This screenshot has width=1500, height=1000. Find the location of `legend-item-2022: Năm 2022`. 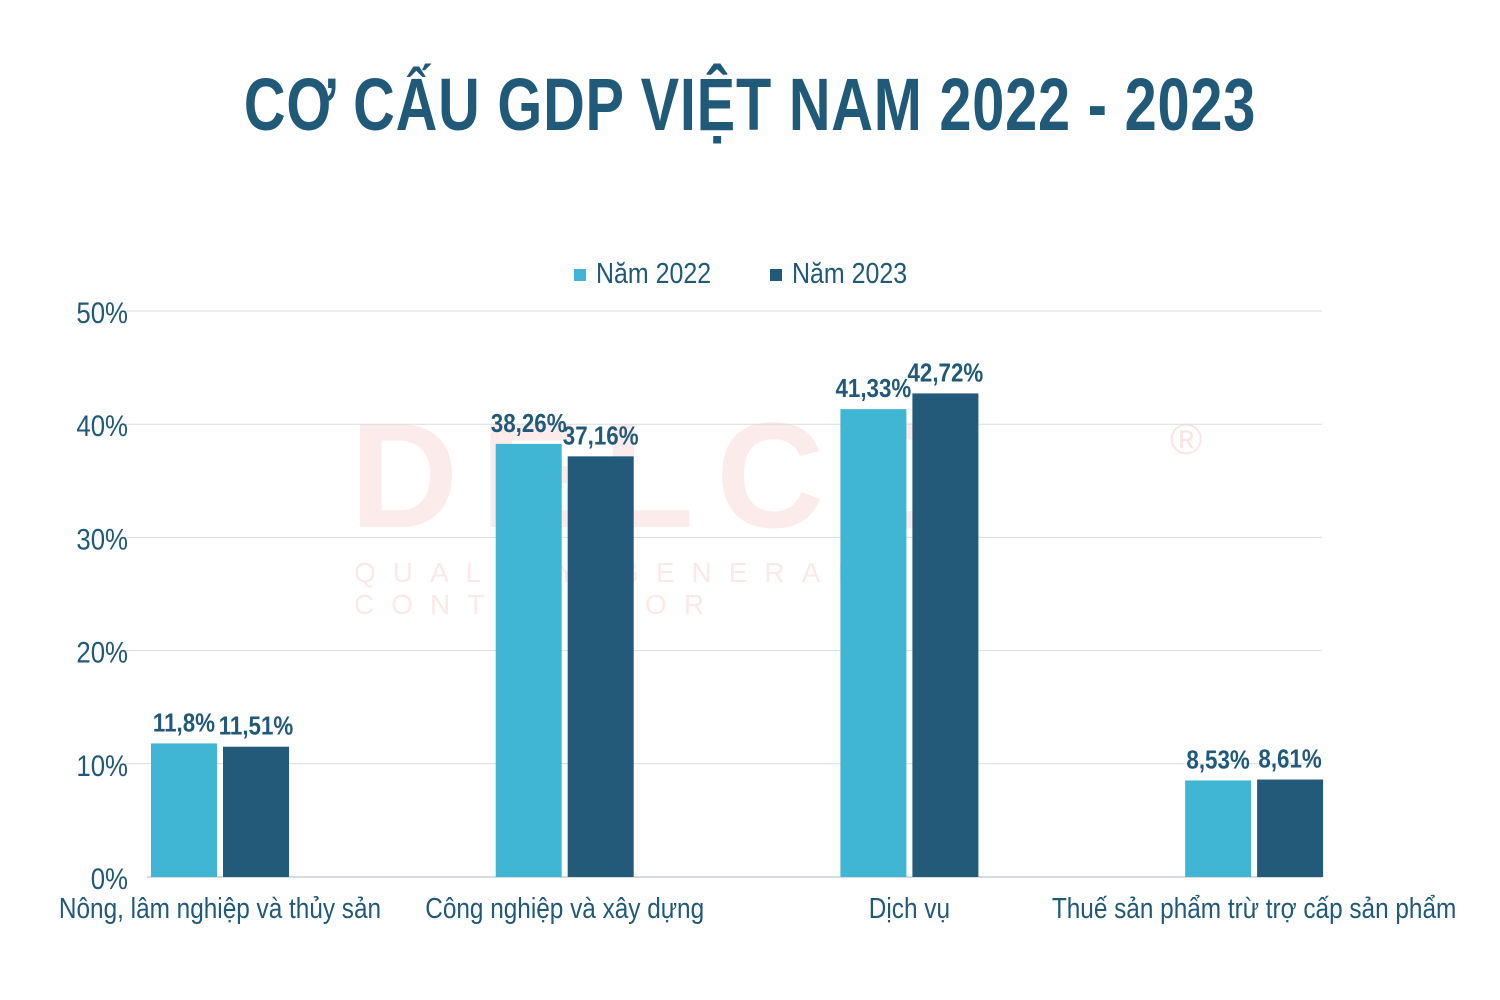

legend-item-2022: Năm 2022 is located at coordinates (652, 274).